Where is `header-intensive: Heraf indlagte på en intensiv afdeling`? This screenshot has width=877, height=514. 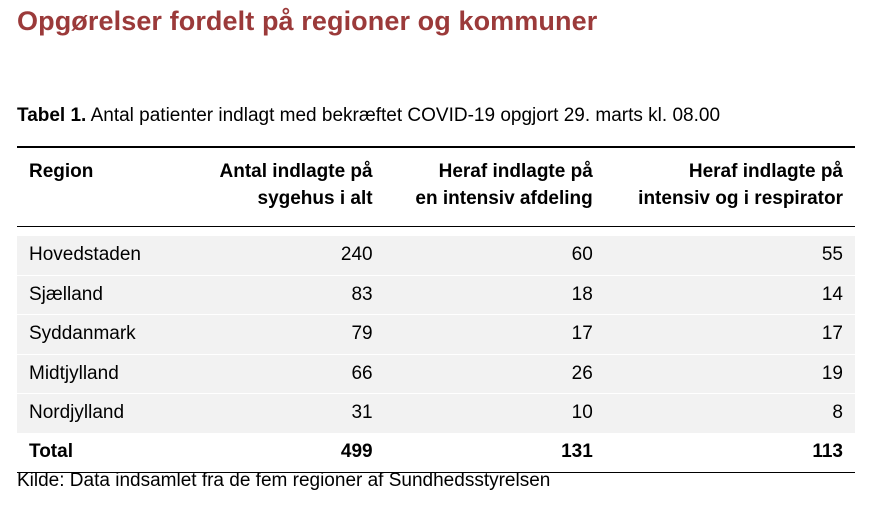 header-intensive: Heraf indlagte på en intensiv afdeling is located at coordinates (504, 185).